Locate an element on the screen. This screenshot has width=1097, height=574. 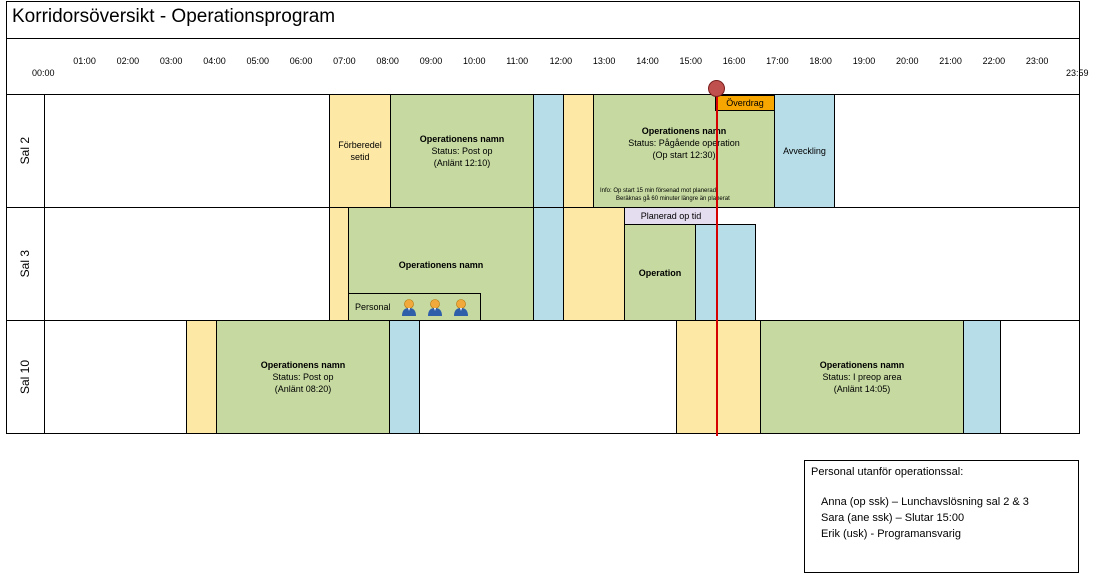
sal2-wind-down-label: Avveckling is located at coordinates (804, 151).